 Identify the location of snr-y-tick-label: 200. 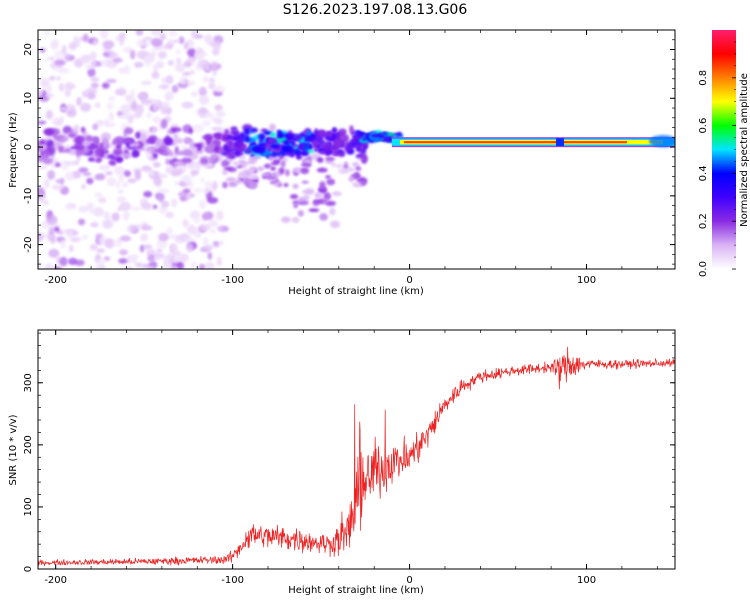
(28, 444).